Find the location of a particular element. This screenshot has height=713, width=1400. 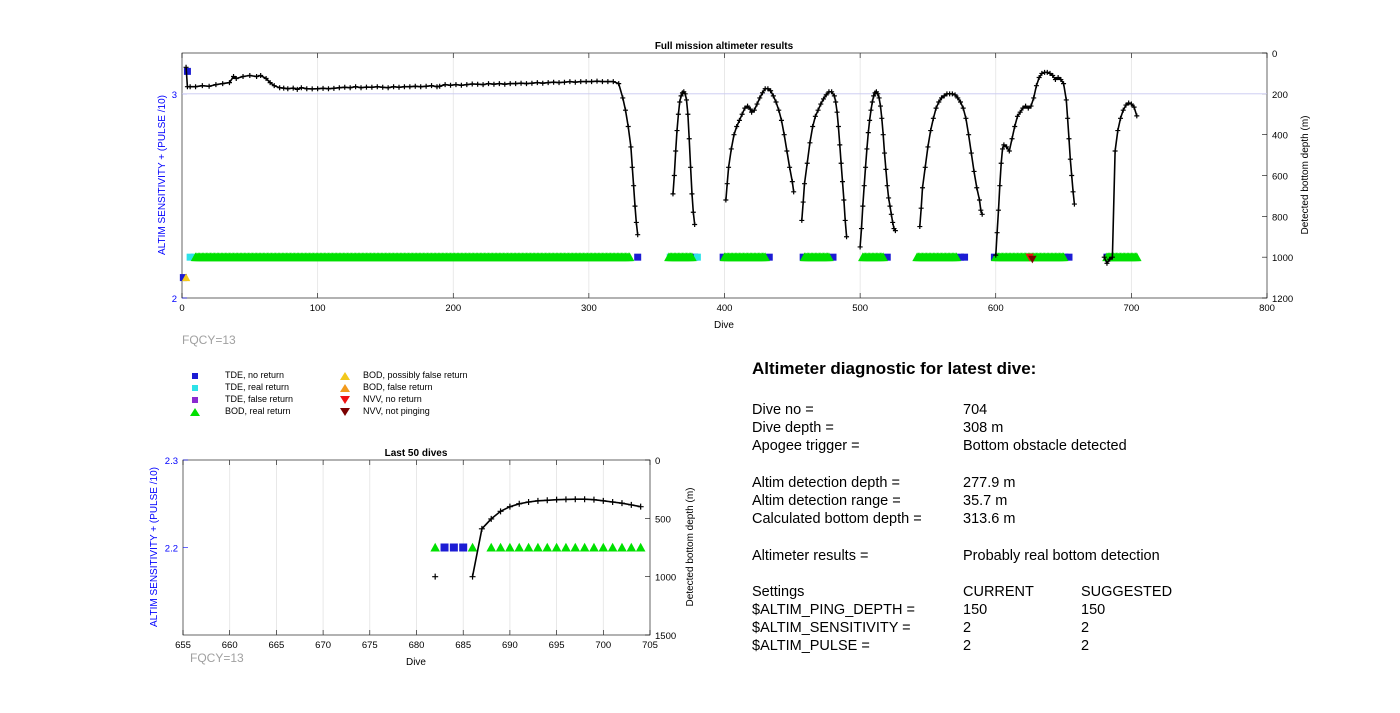

status-marker is located at coordinates (960, 257).